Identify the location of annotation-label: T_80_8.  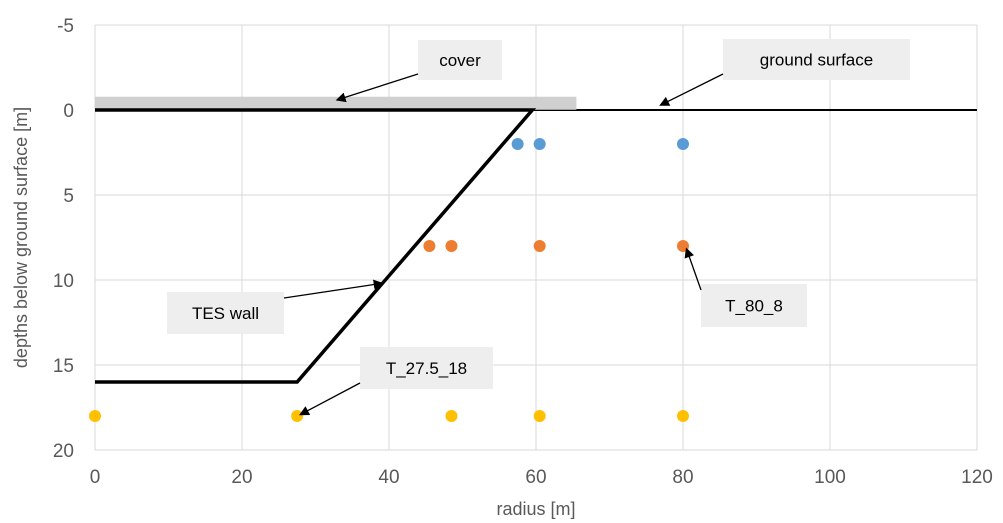
(754, 306).